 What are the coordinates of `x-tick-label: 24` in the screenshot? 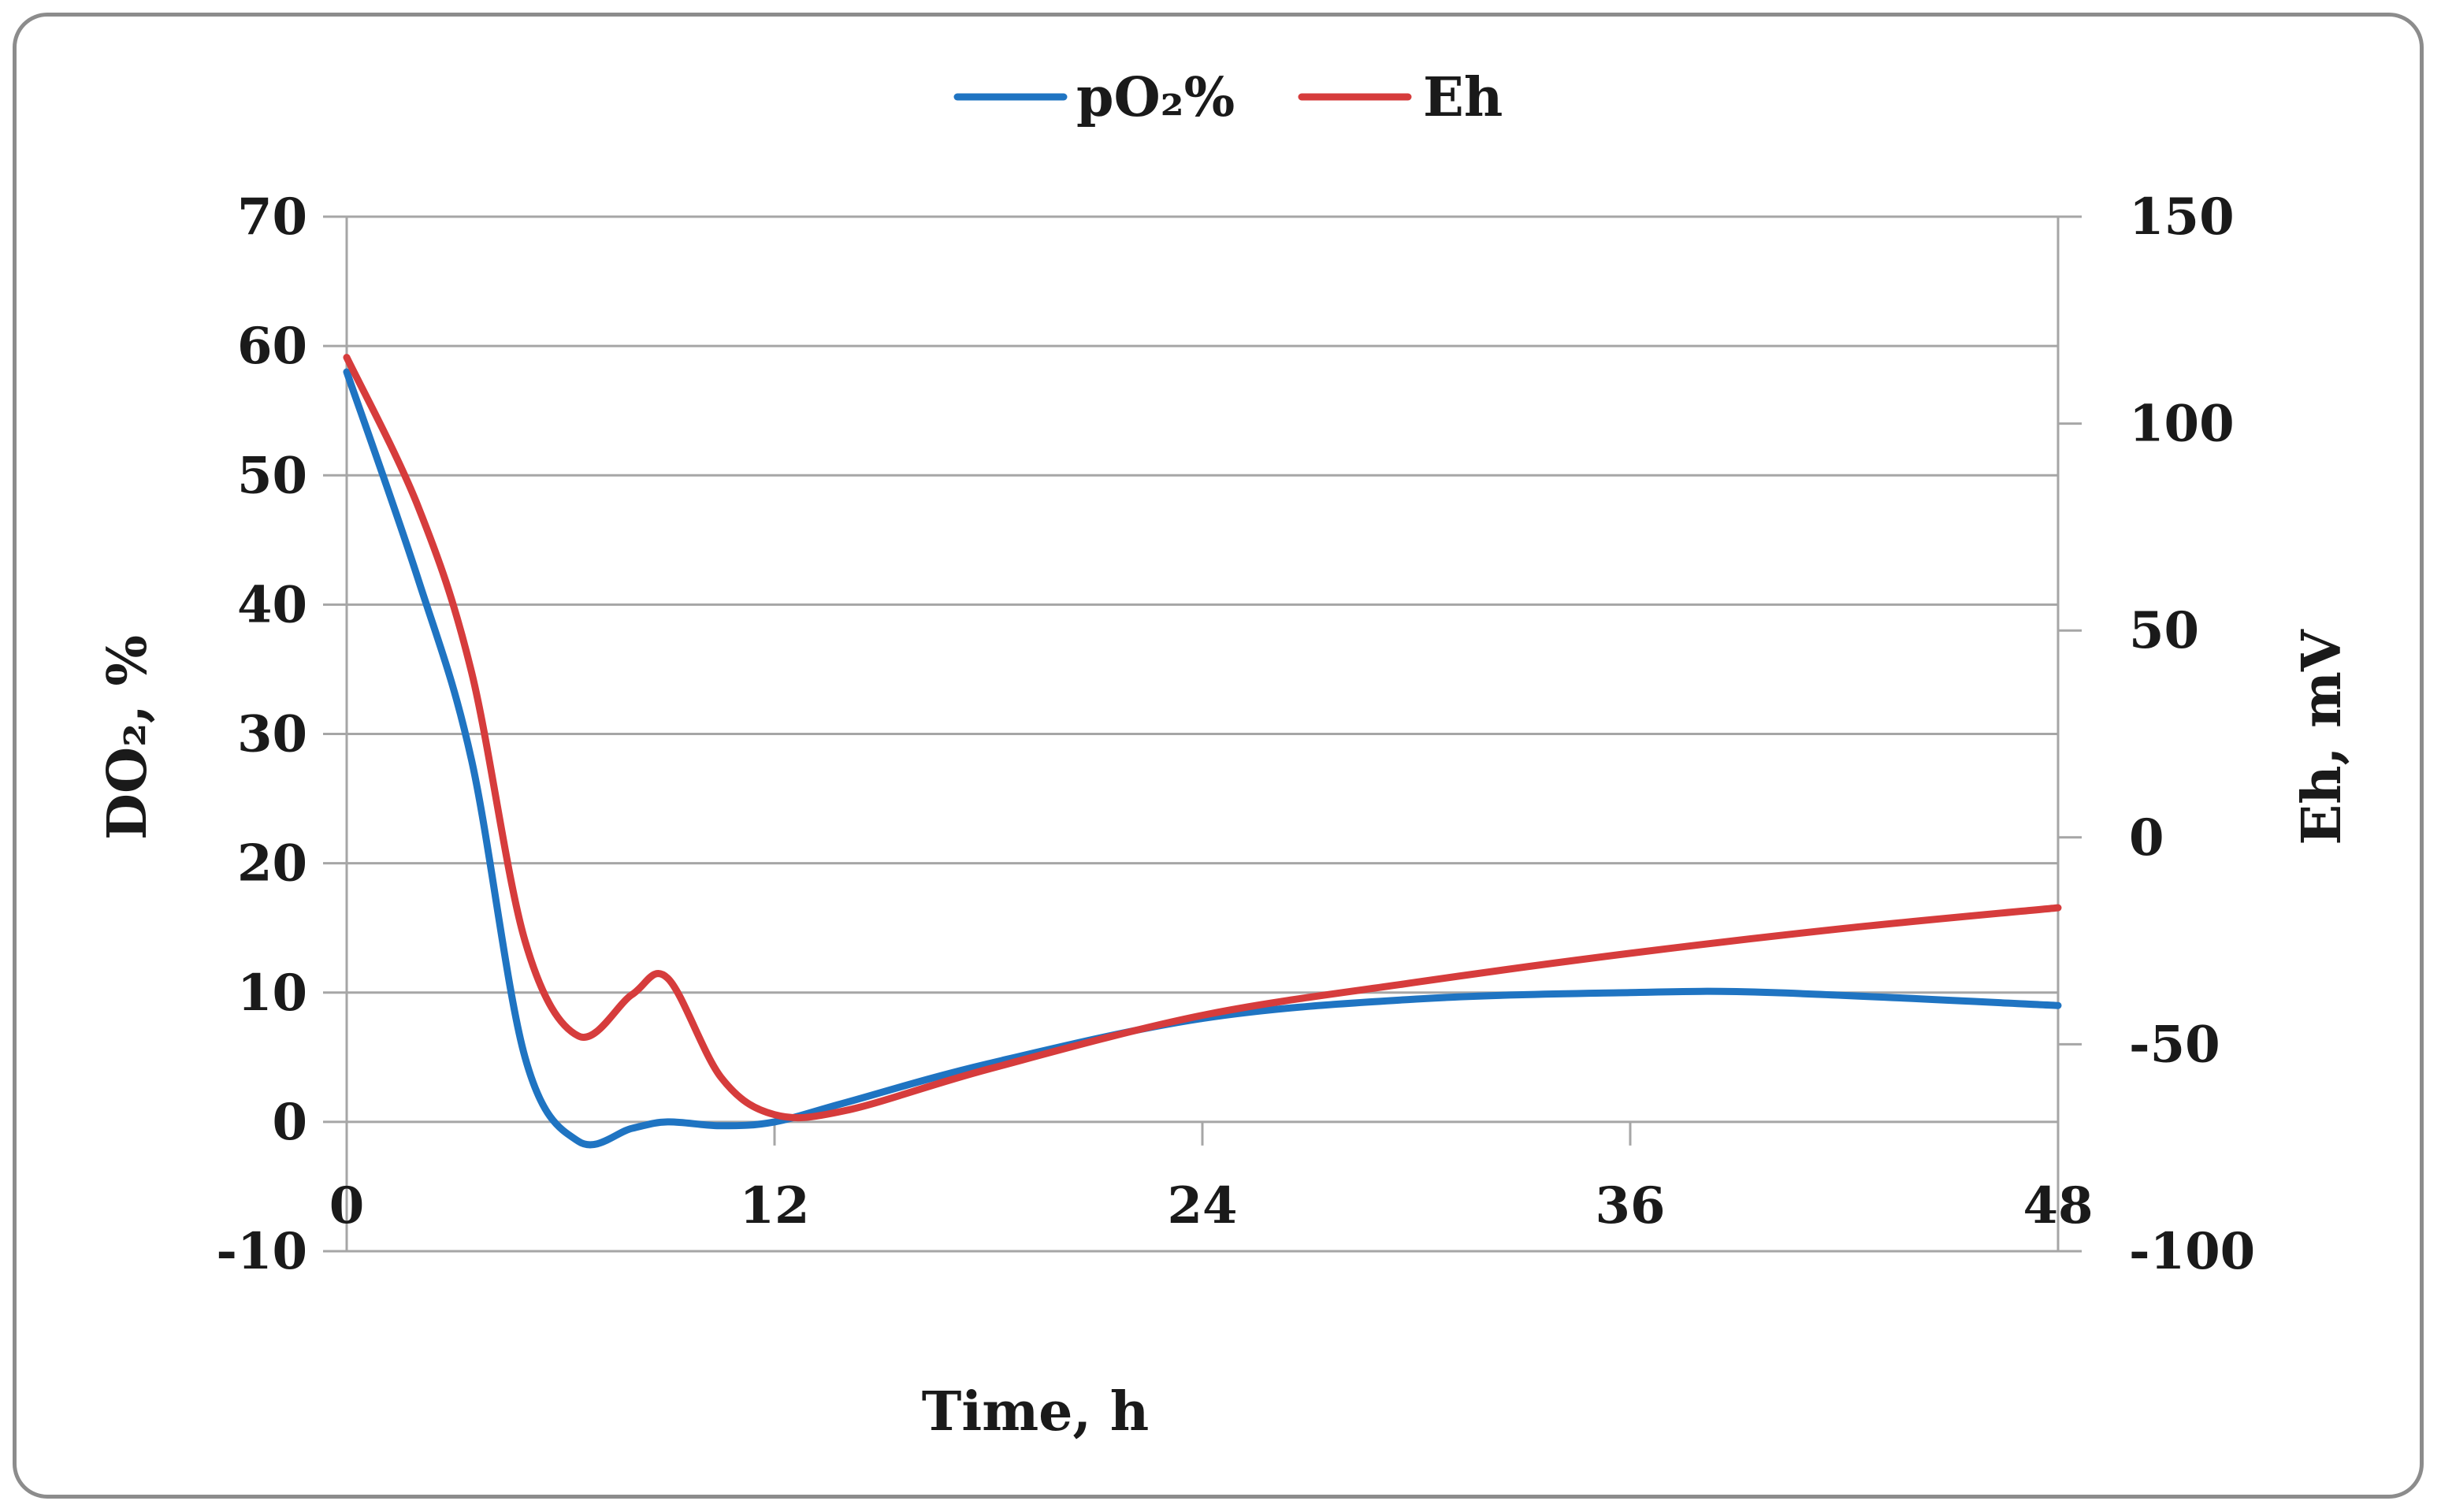 It's located at (1202, 1205).